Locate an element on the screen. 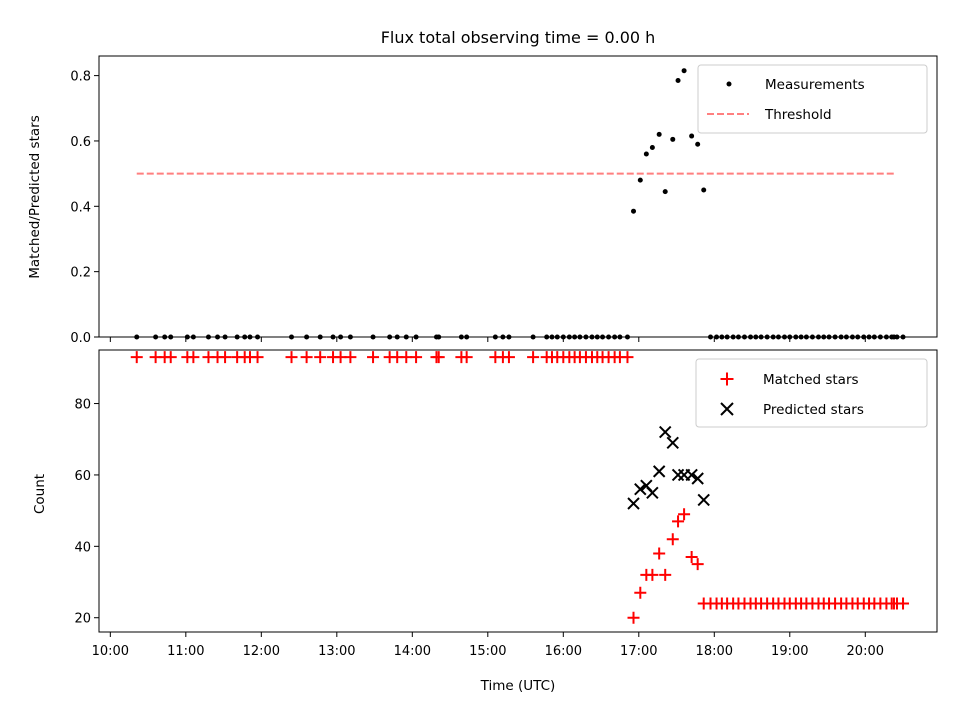 This screenshot has height=720, width=960. top-y-axis-label: Matched/Predicted stars is located at coordinates (35, 196).